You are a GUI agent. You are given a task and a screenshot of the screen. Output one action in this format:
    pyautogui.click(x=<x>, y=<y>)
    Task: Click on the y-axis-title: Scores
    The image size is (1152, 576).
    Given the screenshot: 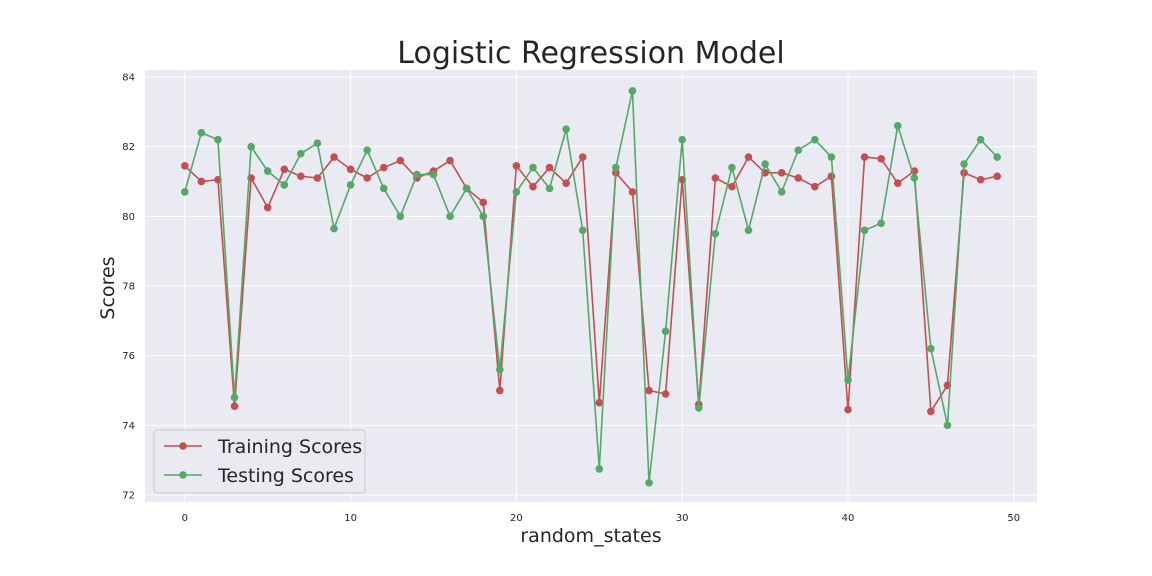 What is the action you would take?
    pyautogui.click(x=108, y=287)
    